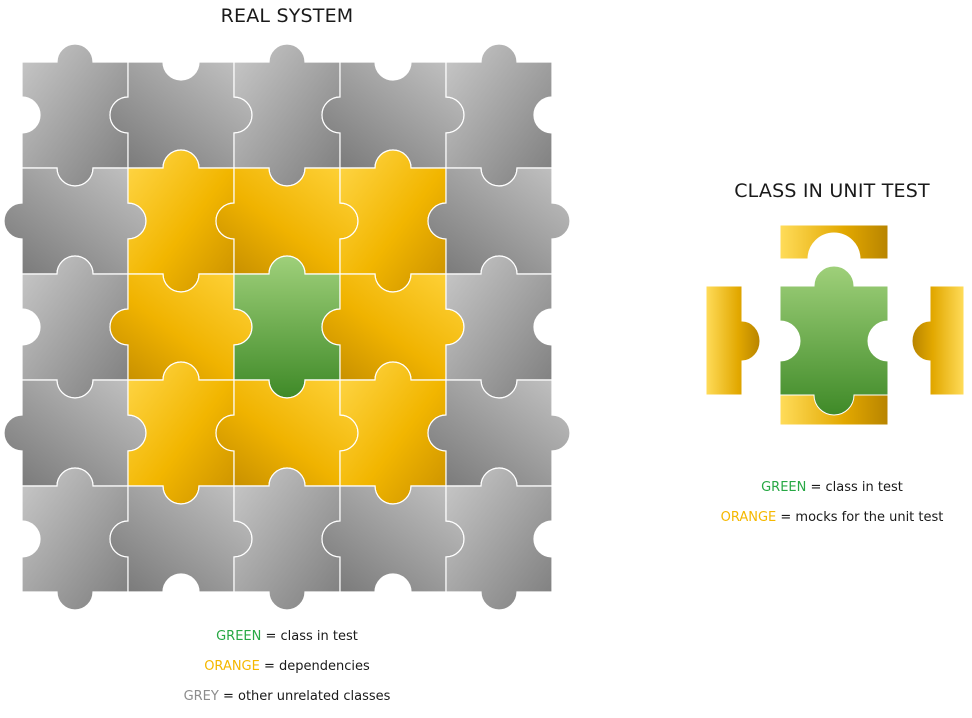 This screenshot has width=972, height=718. Describe the element at coordinates (499, 539) in the screenshot. I see `grey-puzzle-piece` at that location.